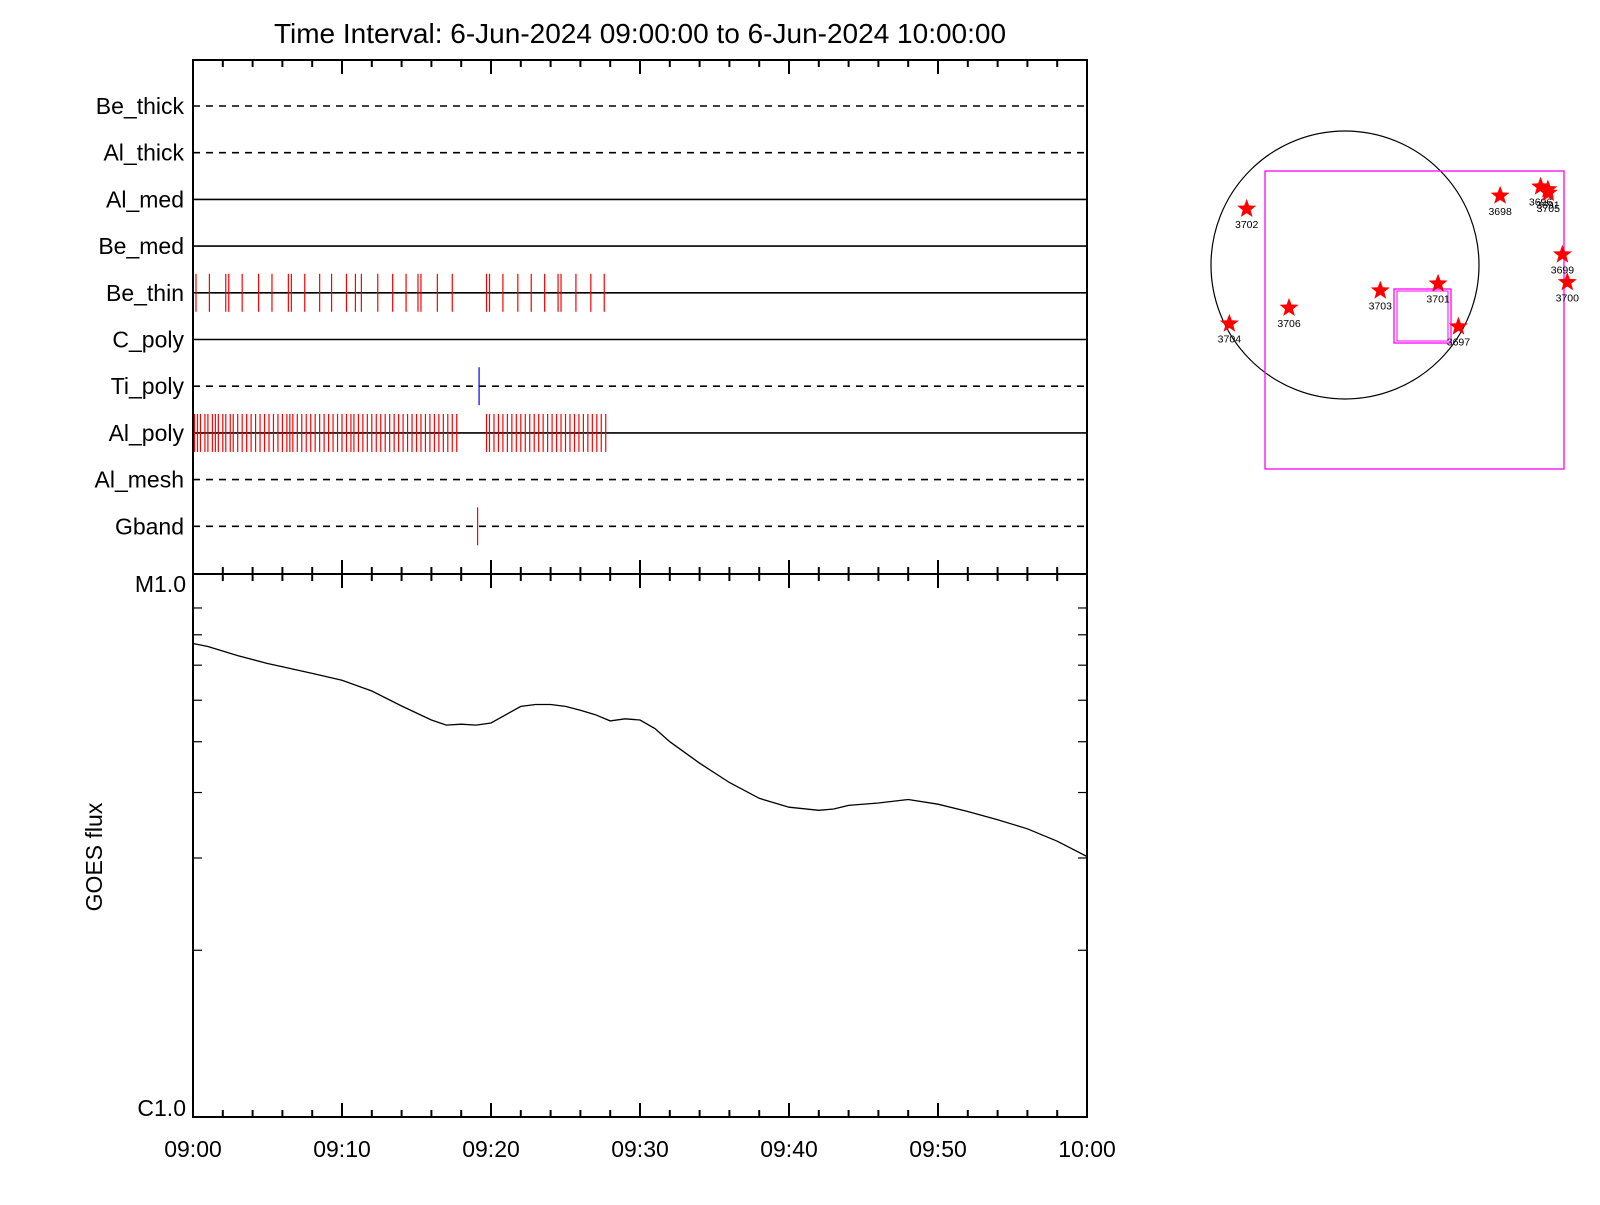  Describe the element at coordinates (160, 584) in the screenshot. I see `y-tick-label: M1.0` at that location.